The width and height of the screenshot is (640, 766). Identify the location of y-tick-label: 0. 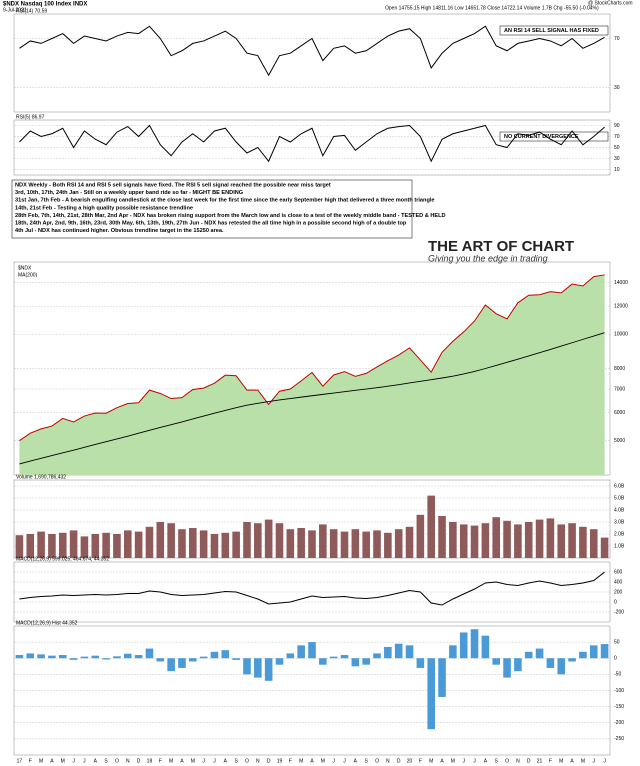
(615, 602).